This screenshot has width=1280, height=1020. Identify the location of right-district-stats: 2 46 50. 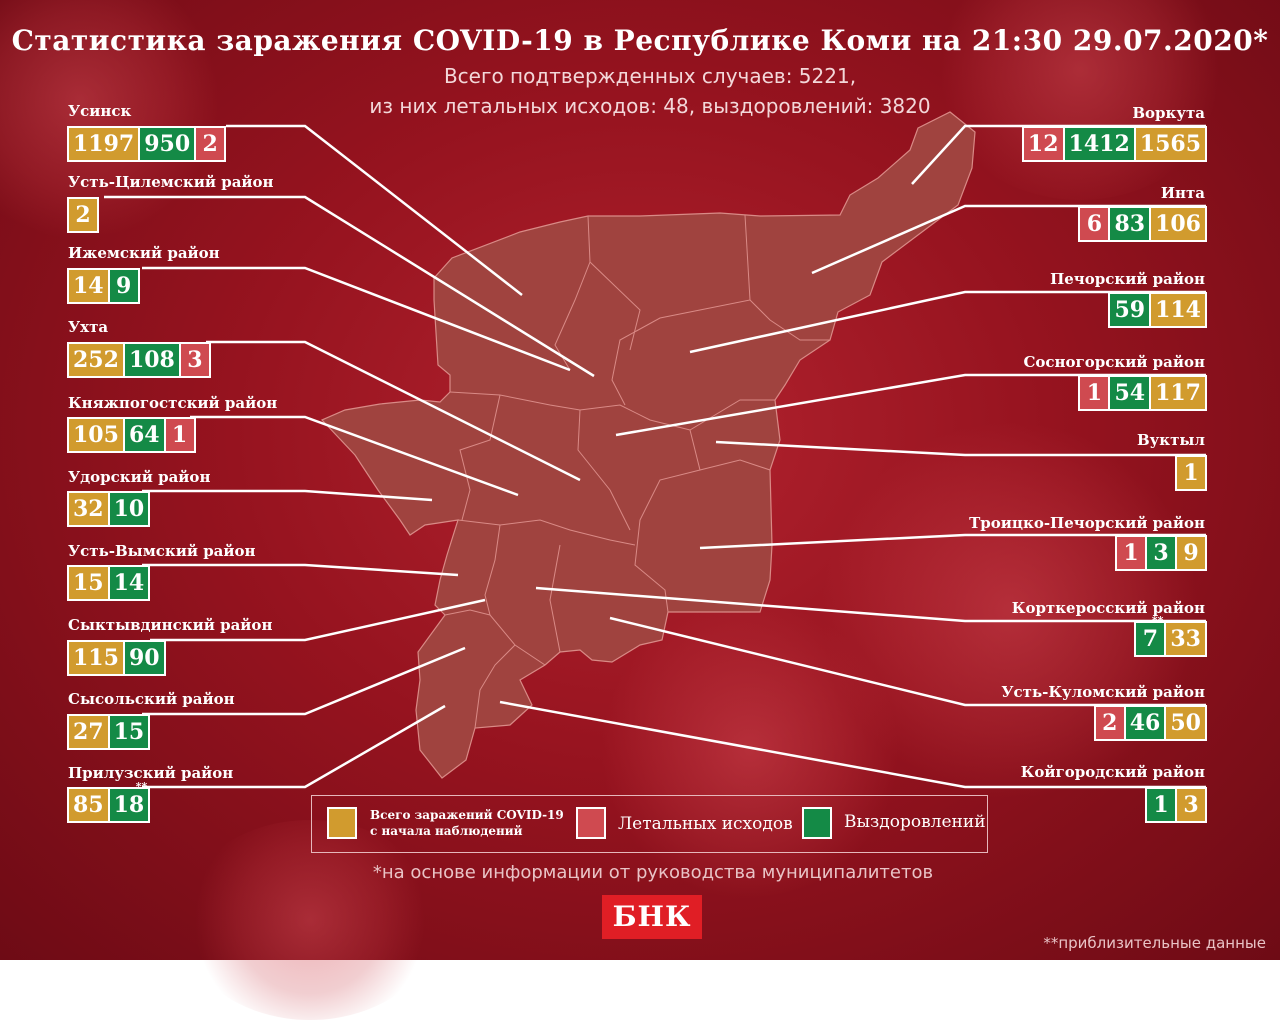
(1150, 723).